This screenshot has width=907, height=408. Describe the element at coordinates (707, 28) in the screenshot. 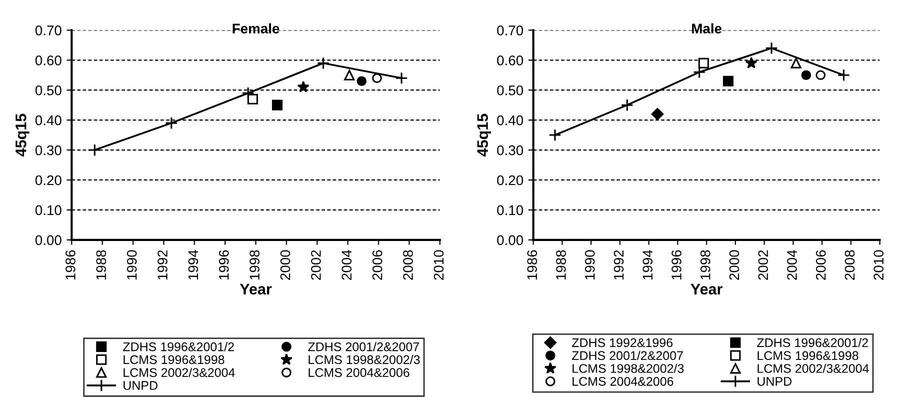

I see `chart-title: Male` at that location.